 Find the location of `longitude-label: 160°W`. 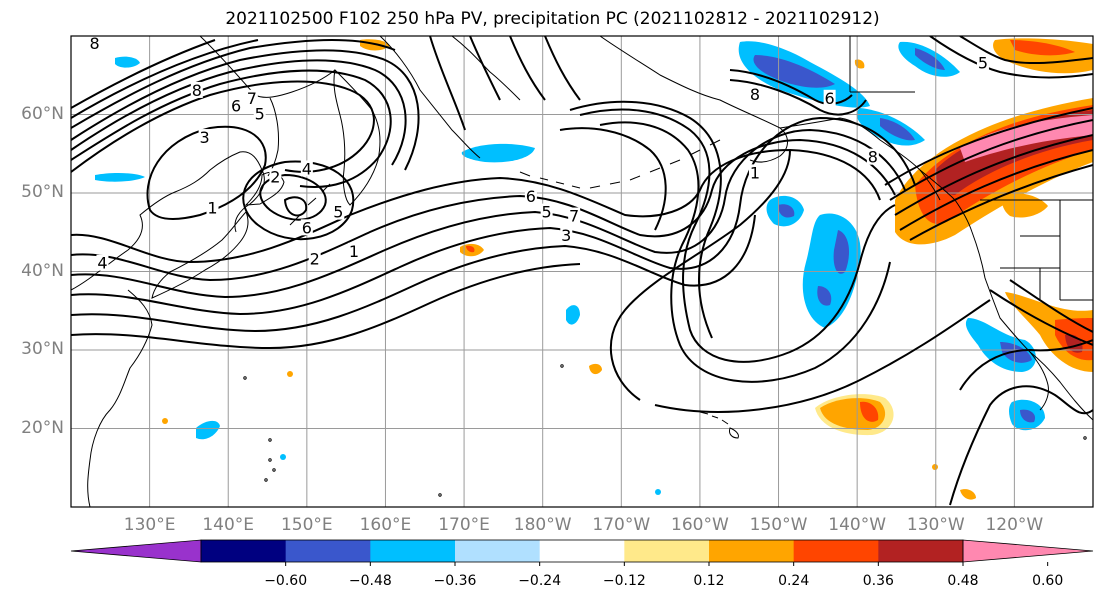

longitude-label: 160°W is located at coordinates (700, 525).